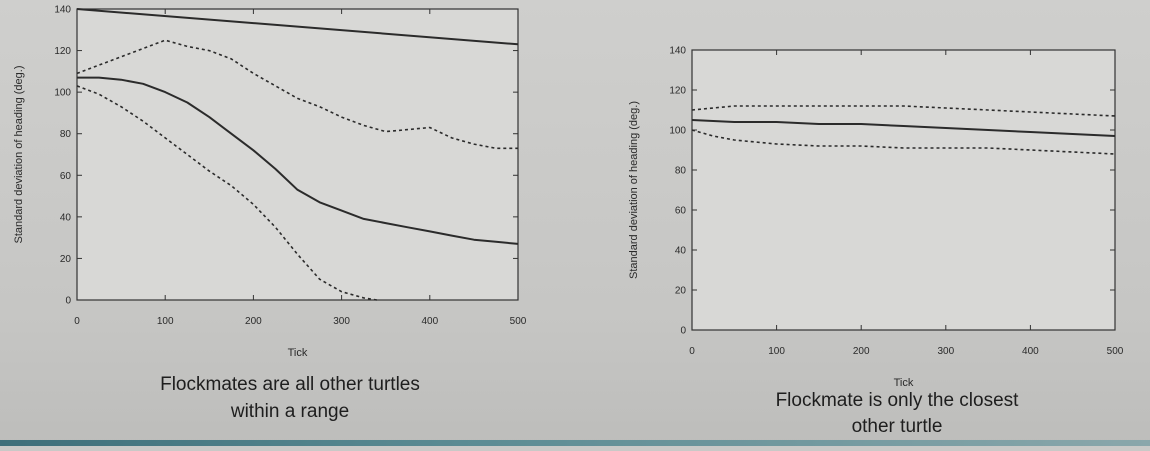 The image size is (1150, 451). Describe the element at coordinates (66, 217) in the screenshot. I see `chart-1-y-tick-label: 40` at that location.